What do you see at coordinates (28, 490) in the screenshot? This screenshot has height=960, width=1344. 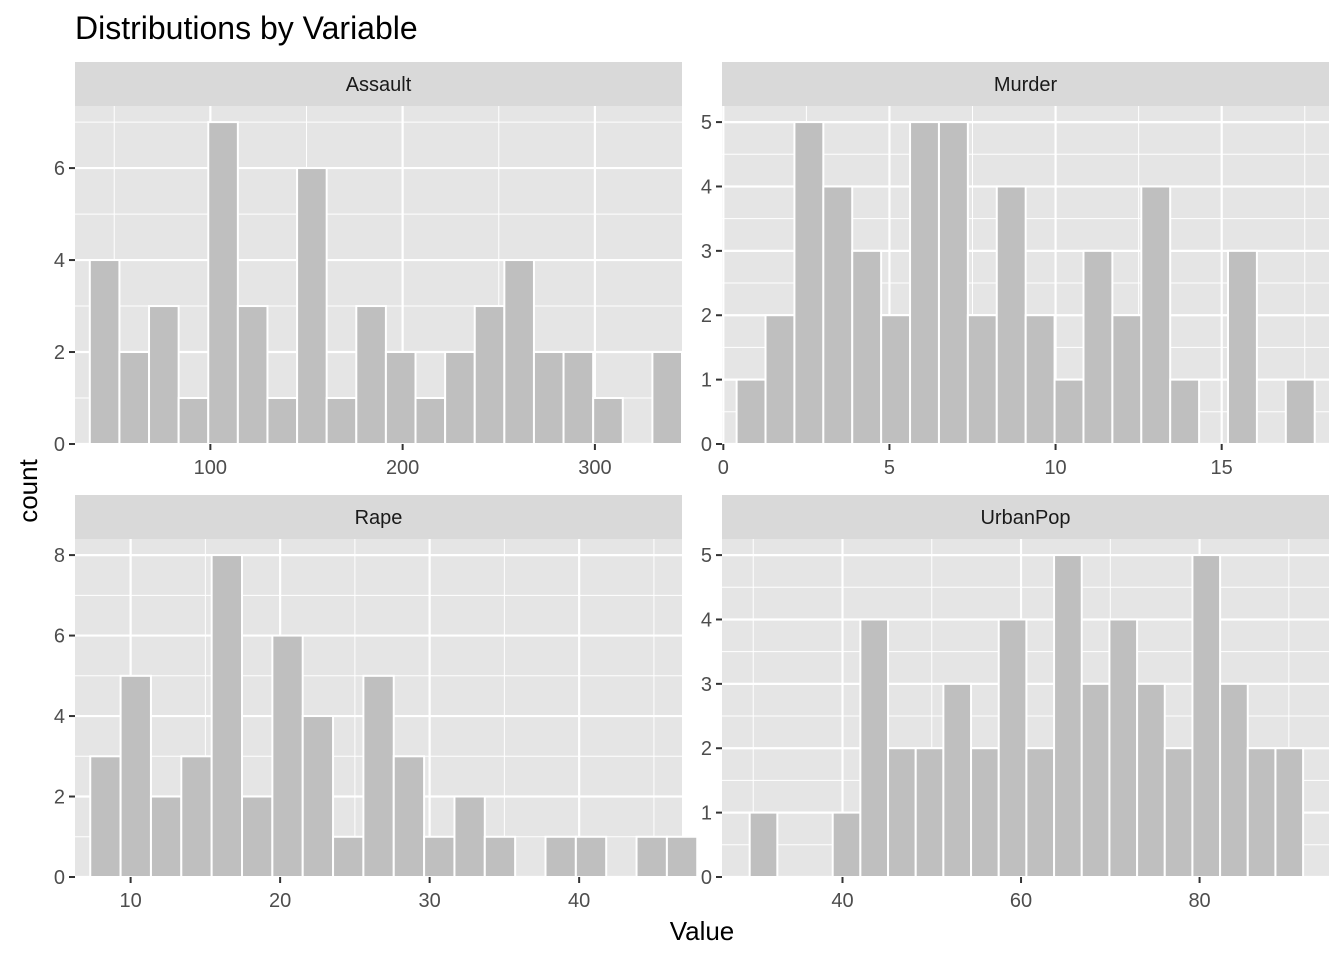 I see `y-axis-label: count` at bounding box center [28, 490].